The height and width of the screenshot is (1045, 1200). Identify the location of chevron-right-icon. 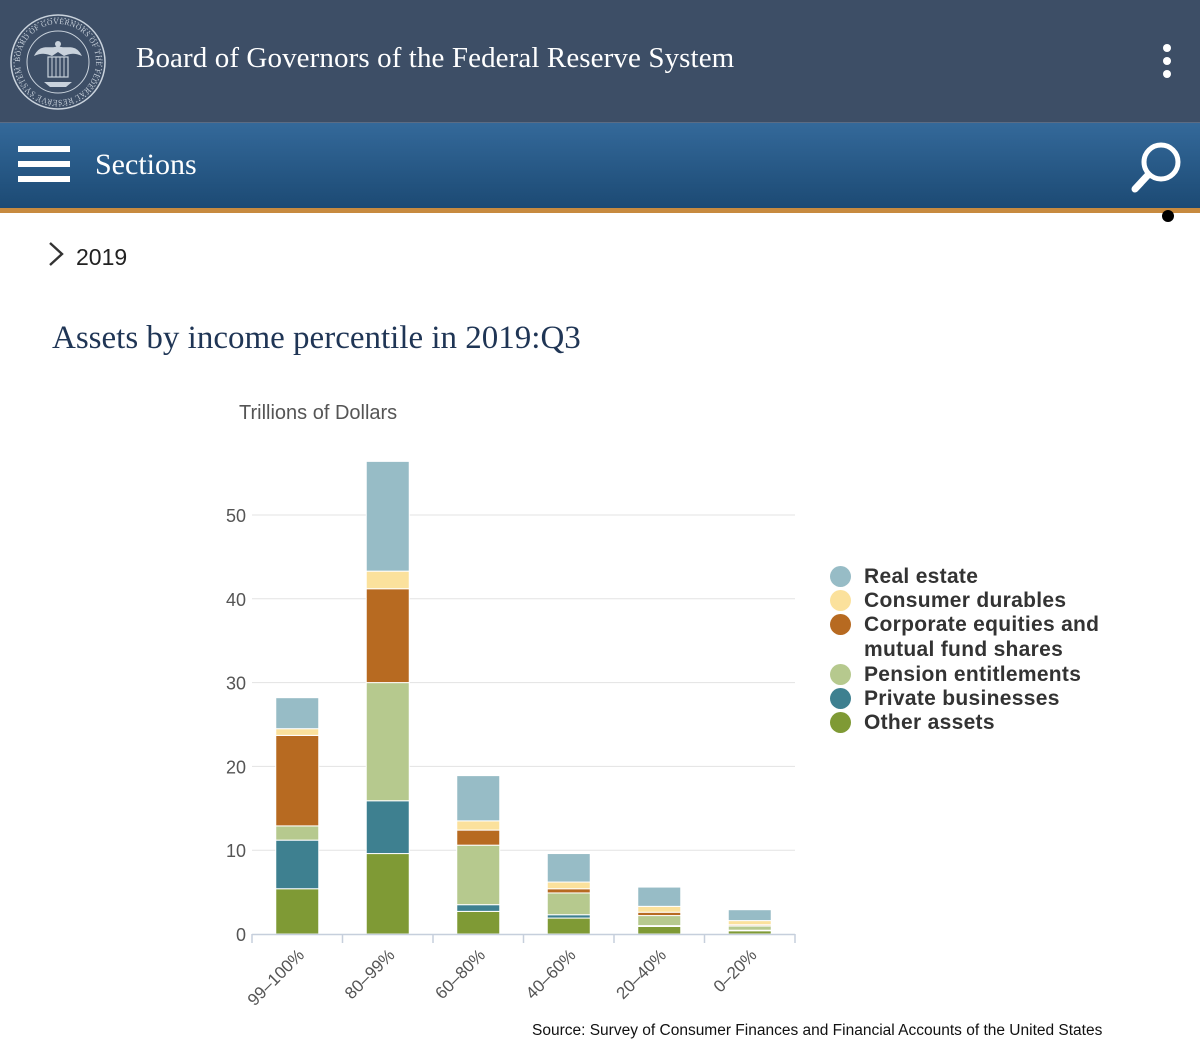
(56, 254).